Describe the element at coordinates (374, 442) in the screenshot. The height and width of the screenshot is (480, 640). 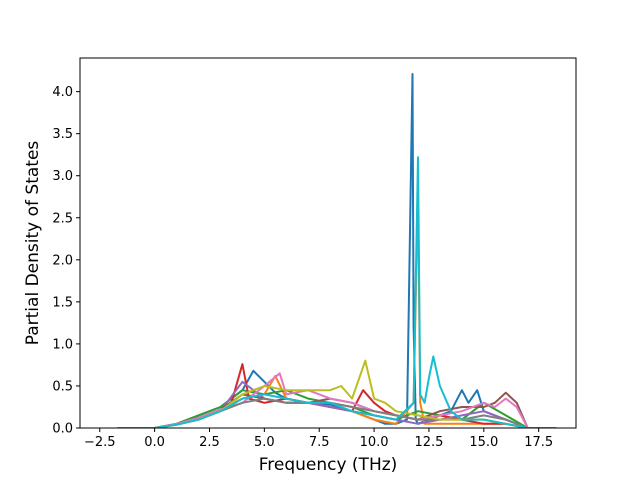
I see `x-tick-label: 10.0` at that location.